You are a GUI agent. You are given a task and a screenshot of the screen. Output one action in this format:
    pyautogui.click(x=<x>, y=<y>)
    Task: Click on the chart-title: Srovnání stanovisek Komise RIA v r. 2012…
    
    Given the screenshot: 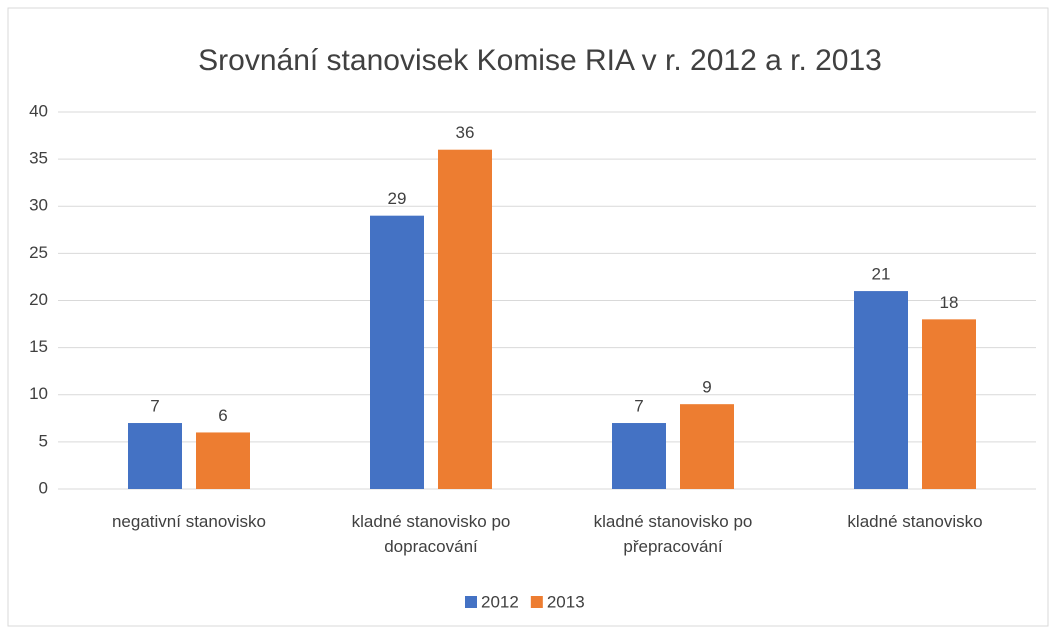 What is the action you would take?
    pyautogui.click(x=540, y=60)
    